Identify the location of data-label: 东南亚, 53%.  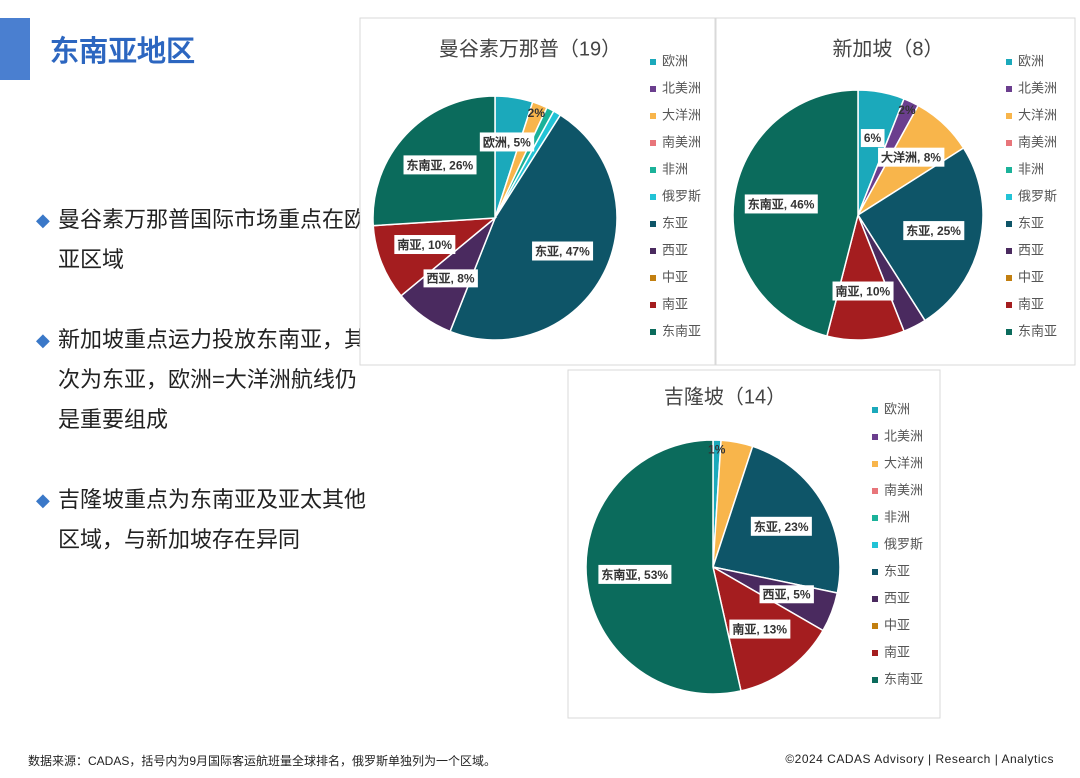
(634, 574).